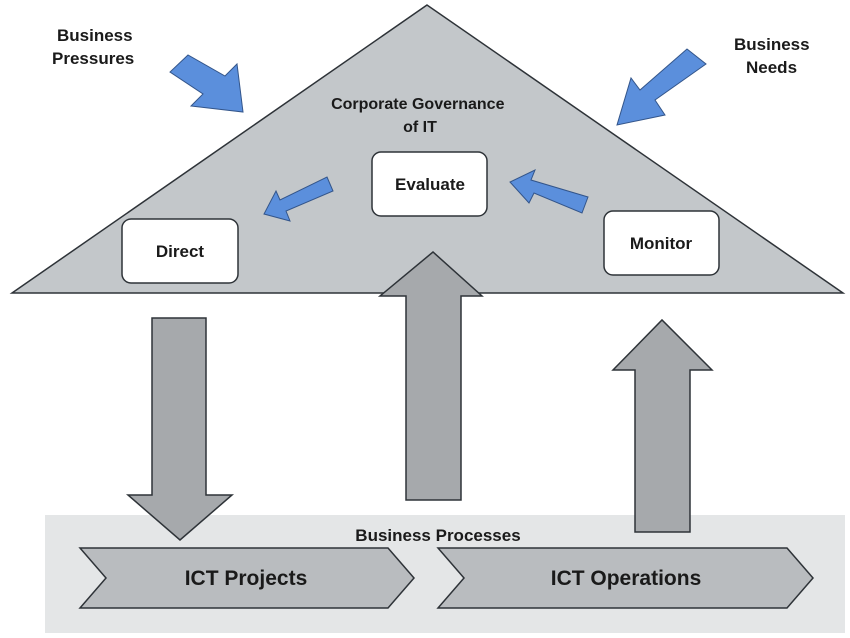 The image size is (850, 638). I want to click on direct-box, so click(180, 251).